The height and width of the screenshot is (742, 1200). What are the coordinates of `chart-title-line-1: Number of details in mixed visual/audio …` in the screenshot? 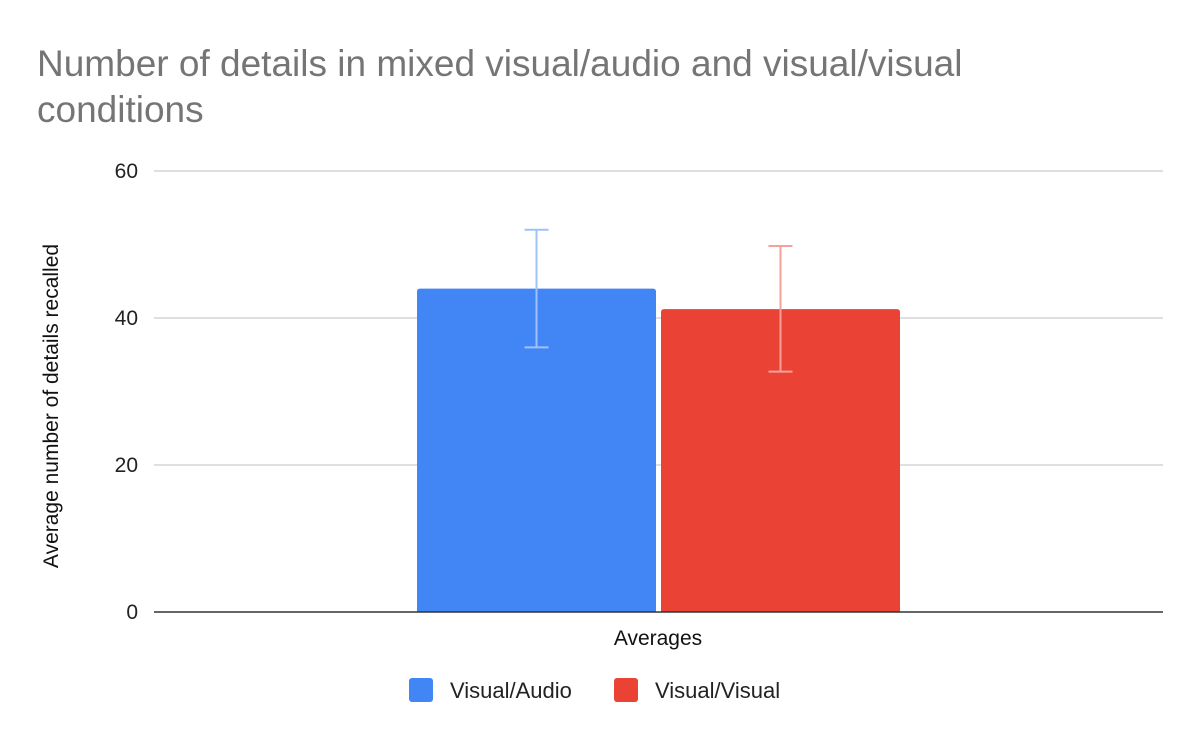 It's located at (499, 63).